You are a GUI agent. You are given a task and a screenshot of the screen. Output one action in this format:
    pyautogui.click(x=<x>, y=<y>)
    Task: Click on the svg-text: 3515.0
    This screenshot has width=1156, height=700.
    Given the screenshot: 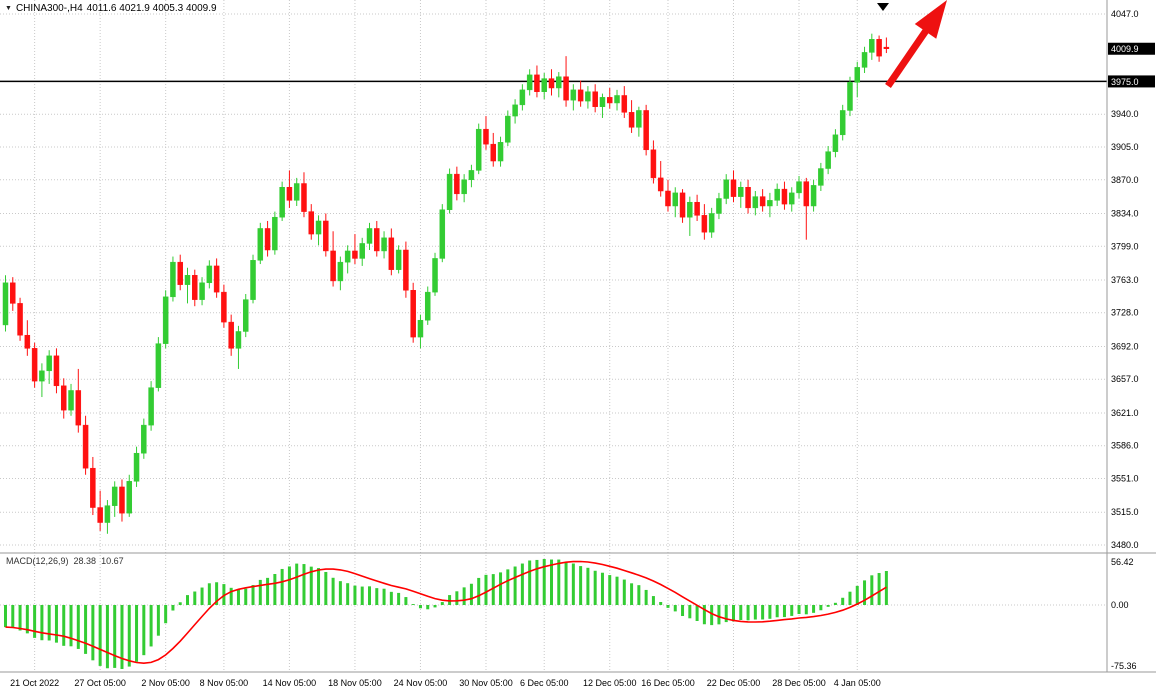 What is the action you would take?
    pyautogui.click(x=1125, y=512)
    